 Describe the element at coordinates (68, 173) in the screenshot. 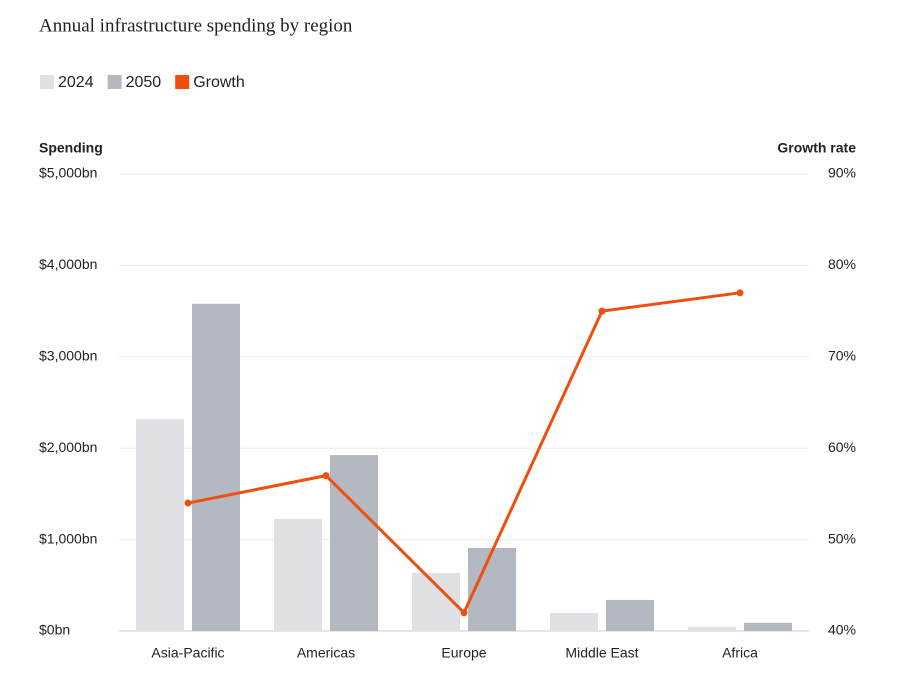

I see `y-tick-label: $5,000bn` at that location.